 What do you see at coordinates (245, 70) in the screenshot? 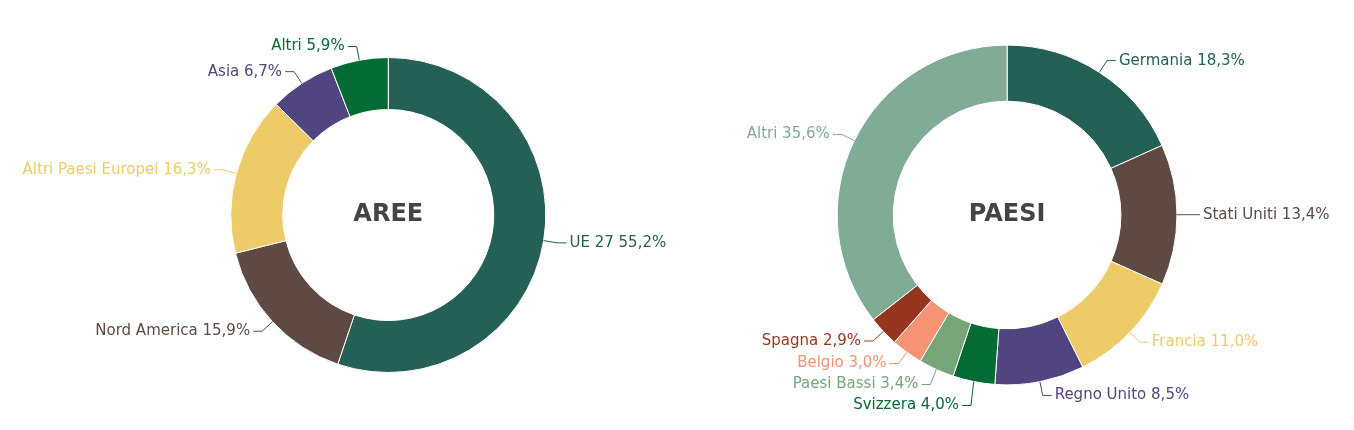
I see `slice-label: Asia 6,7%` at bounding box center [245, 70].